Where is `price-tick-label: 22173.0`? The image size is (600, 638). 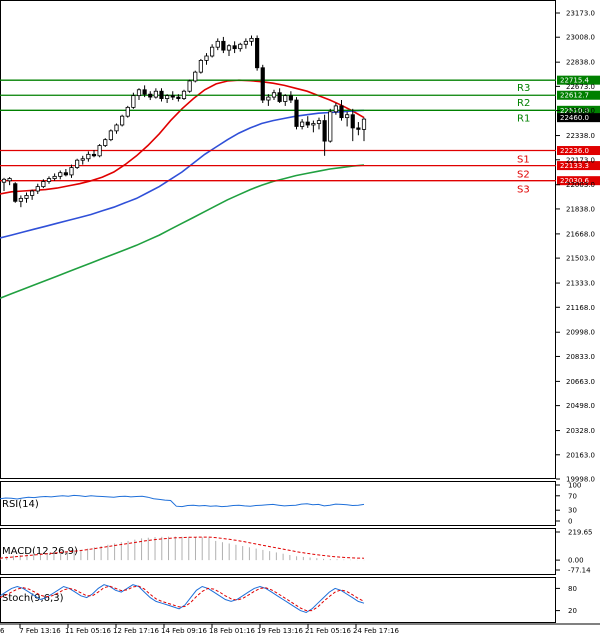
price-tick-label: 22173.0 is located at coordinates (580, 160).